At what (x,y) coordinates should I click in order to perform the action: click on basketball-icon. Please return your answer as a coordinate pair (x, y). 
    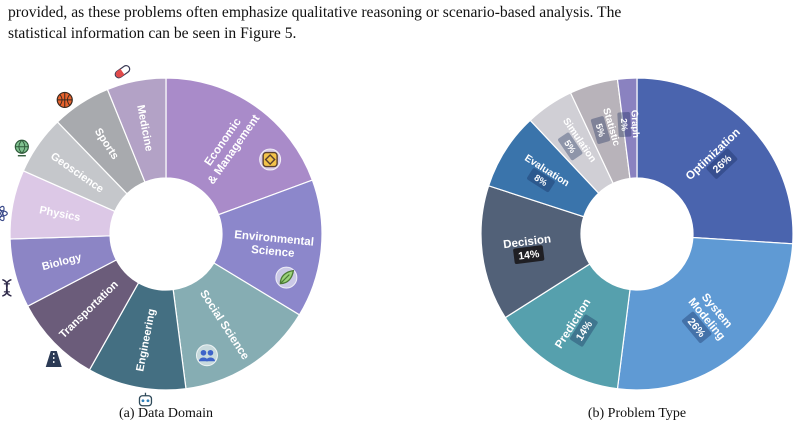
    Looking at the image, I should click on (64, 99).